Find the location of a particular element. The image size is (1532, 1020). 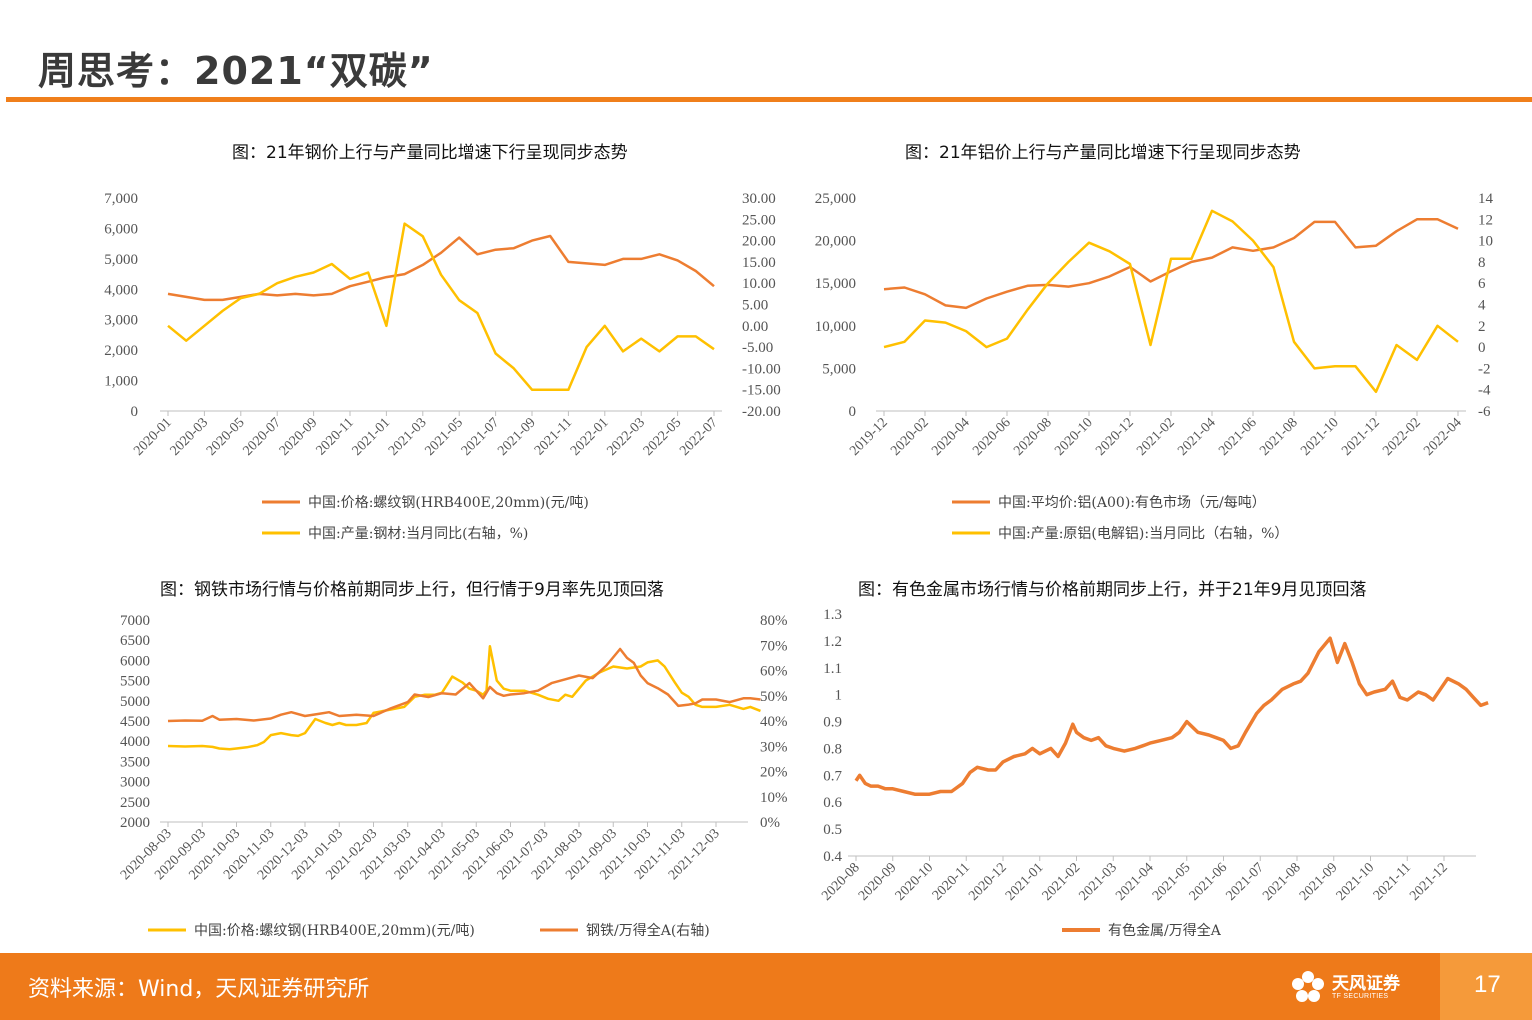

page-number: 17 is located at coordinates (1487, 984).